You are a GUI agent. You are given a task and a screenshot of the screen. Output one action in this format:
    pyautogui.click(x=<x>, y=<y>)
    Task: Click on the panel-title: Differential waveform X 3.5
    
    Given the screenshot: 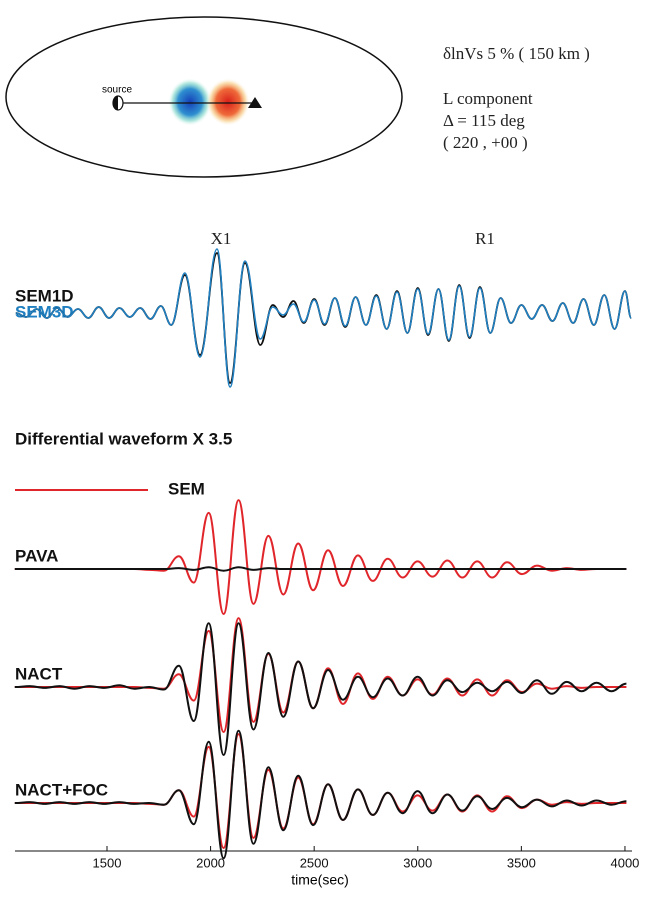 What is the action you would take?
    pyautogui.click(x=123, y=438)
    